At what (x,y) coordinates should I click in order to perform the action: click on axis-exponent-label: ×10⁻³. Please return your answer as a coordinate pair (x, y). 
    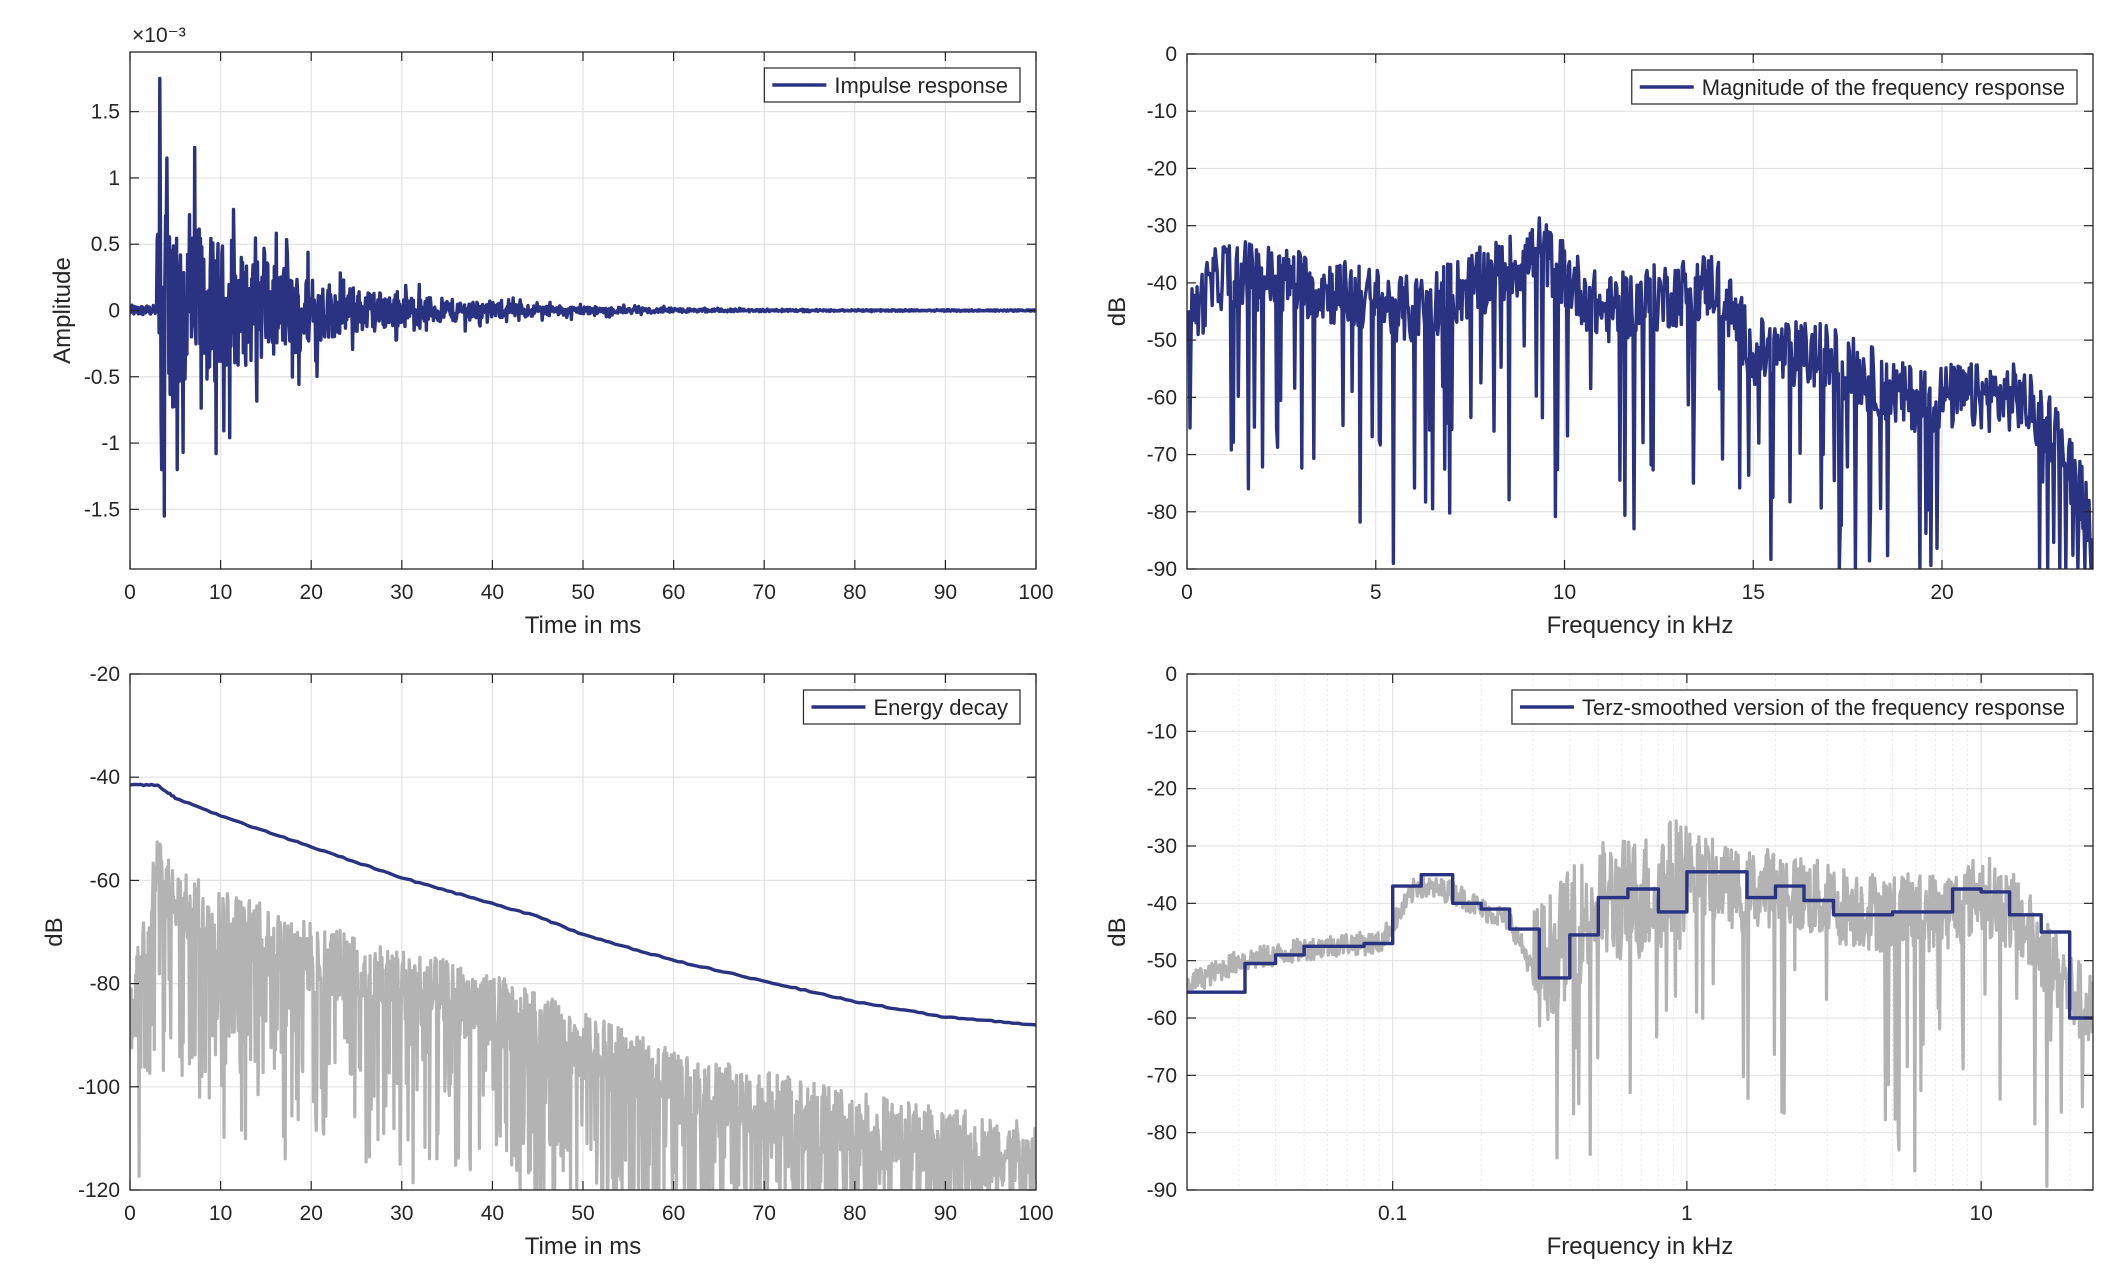
    Looking at the image, I should click on (159, 35).